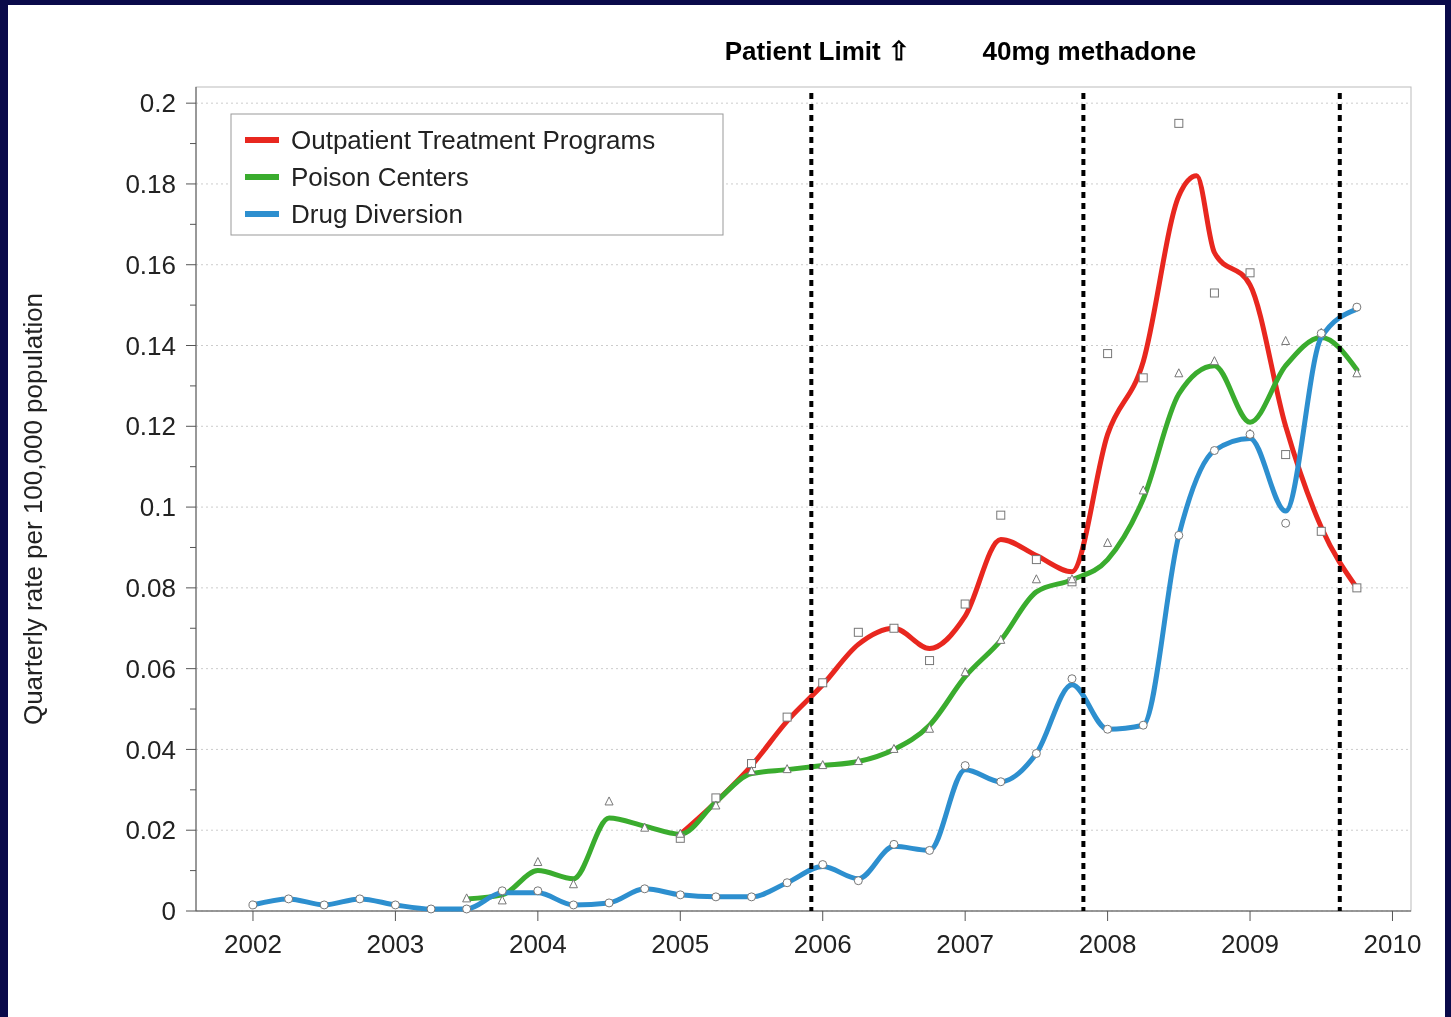 This screenshot has width=1451, height=1017. I want to click on x-tick-label: 2008, so click(1107, 944).